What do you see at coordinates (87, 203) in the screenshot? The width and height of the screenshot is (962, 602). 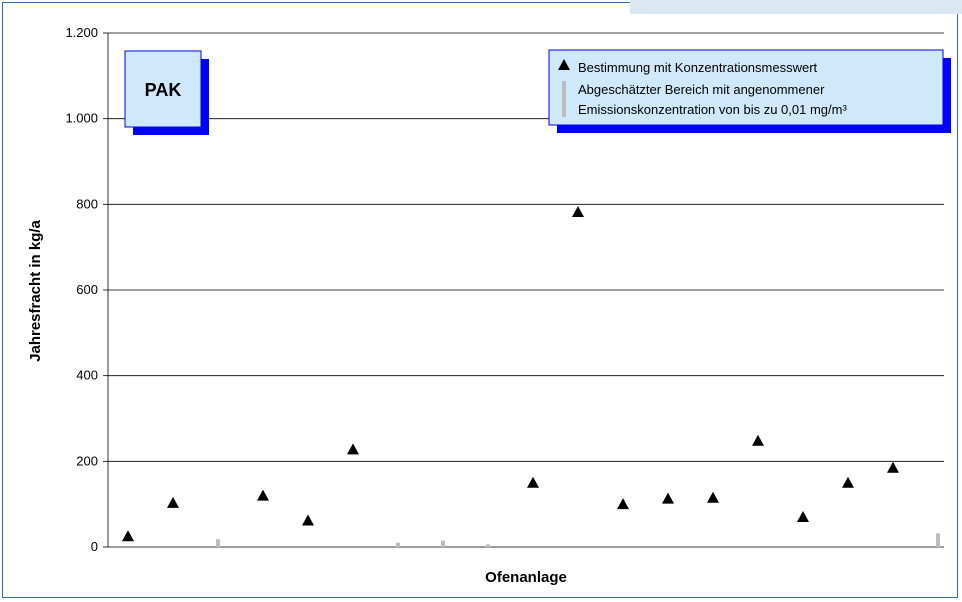 I see `y-tick-label: 800` at bounding box center [87, 203].